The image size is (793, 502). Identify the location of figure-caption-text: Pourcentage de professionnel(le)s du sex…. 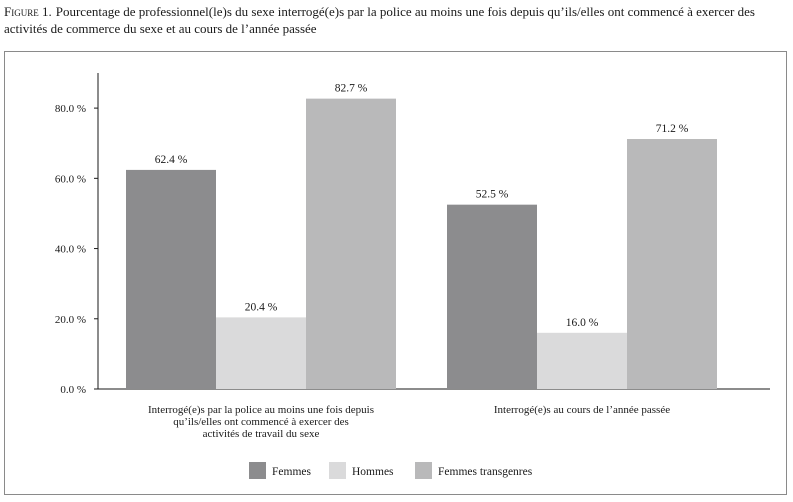
(379, 20).